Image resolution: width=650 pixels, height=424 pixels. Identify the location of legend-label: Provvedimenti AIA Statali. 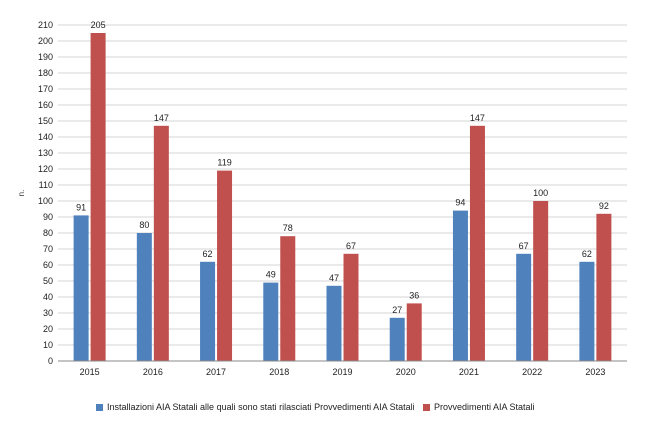
(484, 407).